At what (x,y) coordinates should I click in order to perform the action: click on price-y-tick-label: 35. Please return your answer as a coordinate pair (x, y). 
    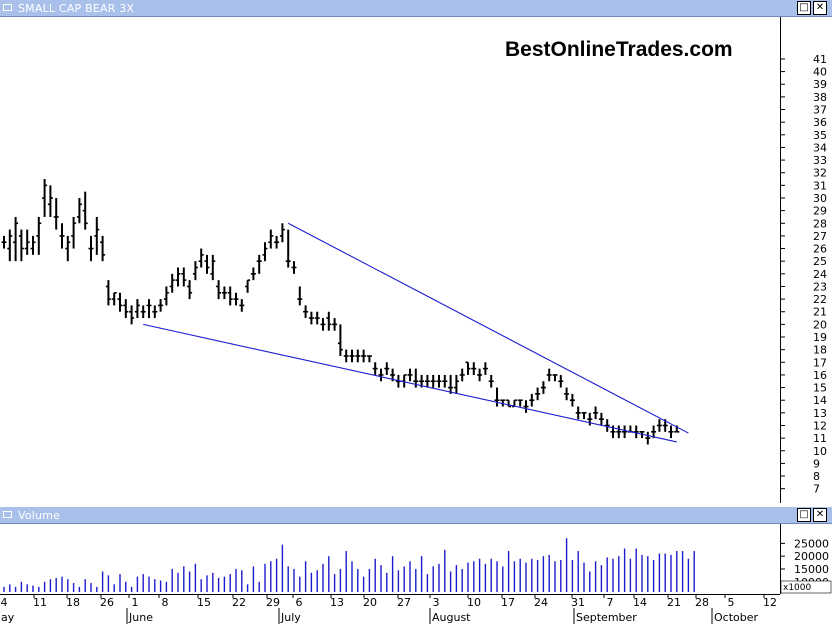
    Looking at the image, I should click on (820, 135).